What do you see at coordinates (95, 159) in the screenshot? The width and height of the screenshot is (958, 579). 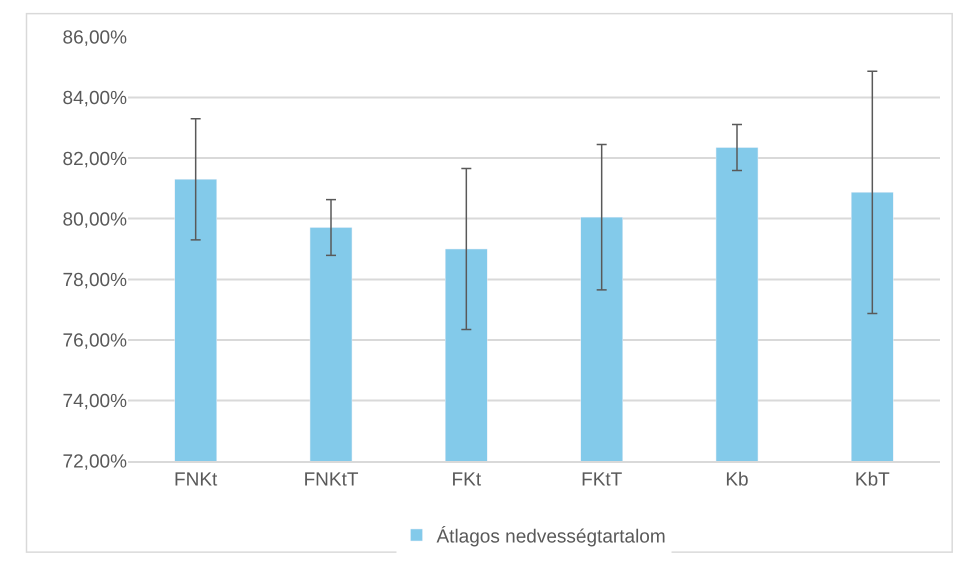 I see `y-tick-label: 82,00%` at bounding box center [95, 159].